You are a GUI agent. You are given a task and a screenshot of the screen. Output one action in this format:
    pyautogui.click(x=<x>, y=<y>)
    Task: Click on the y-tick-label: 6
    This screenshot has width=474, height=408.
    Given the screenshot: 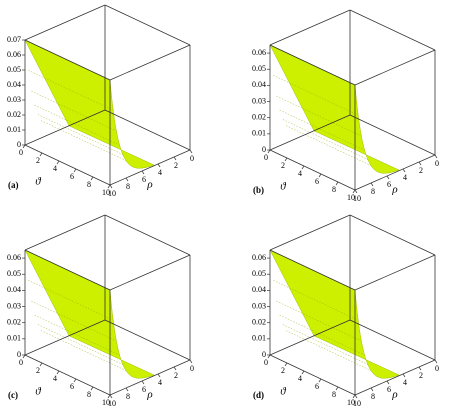 What is the action you would take?
    pyautogui.click(x=144, y=179)
    